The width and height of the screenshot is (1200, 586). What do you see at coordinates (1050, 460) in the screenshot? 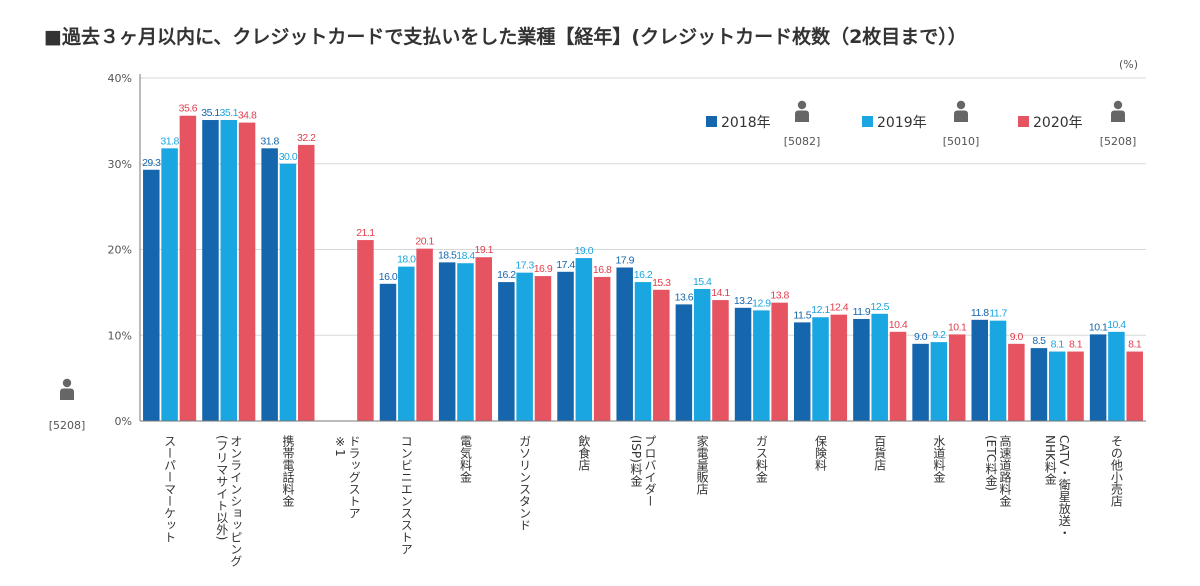
I see `category-label: NHK料金` at bounding box center [1050, 460].